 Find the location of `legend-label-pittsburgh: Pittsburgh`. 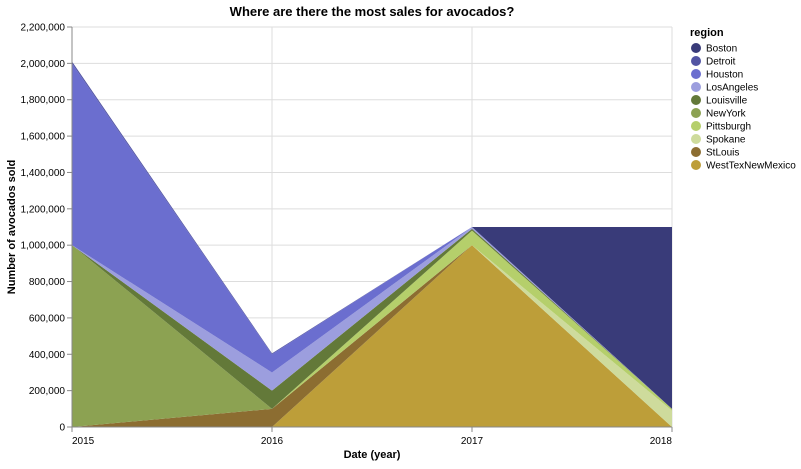

legend-label-pittsburgh: Pittsburgh is located at coordinates (728, 127).